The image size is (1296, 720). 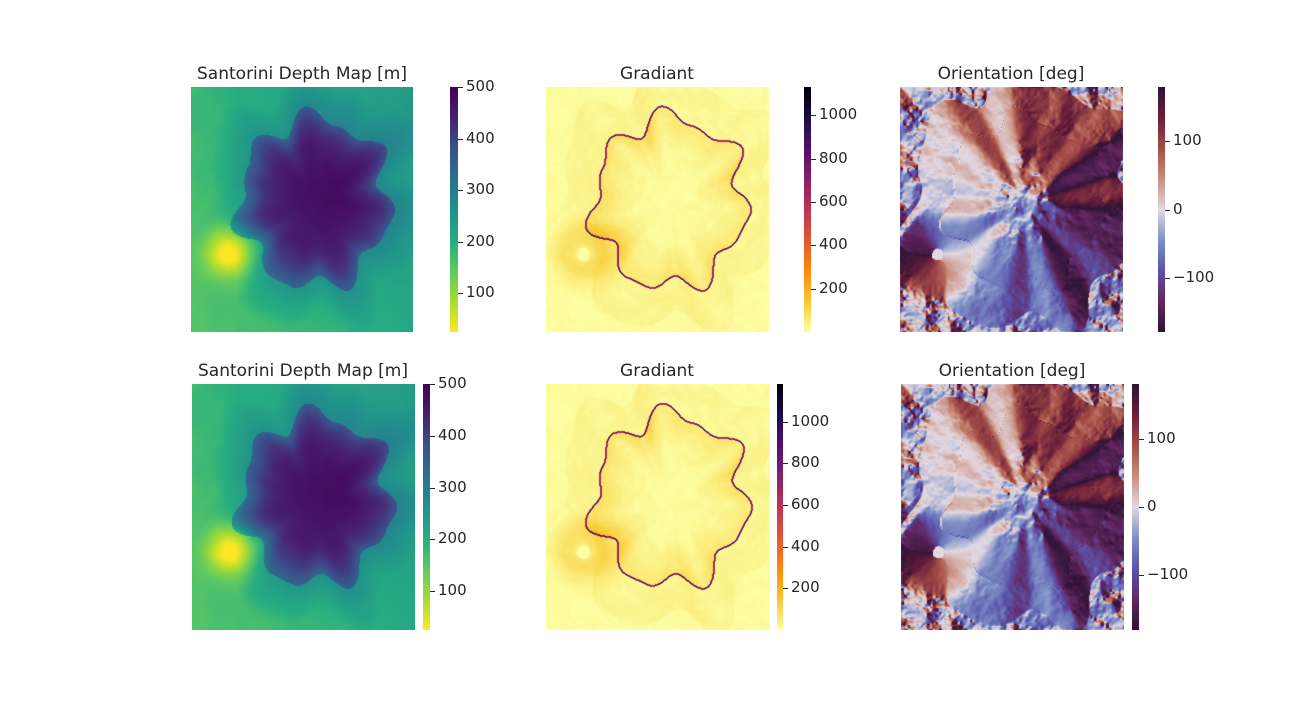 I want to click on panel-title-gradient-1: Gradiant, so click(x=657, y=74).